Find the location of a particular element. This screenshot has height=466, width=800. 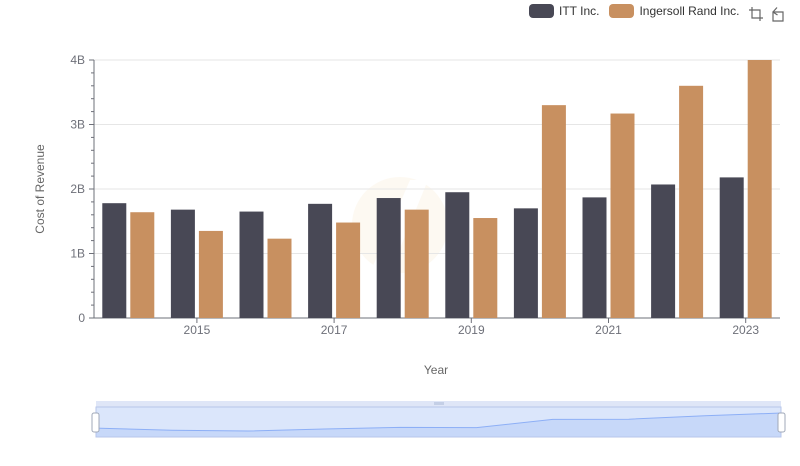

x-tick-label: 2015 is located at coordinates (197, 330).